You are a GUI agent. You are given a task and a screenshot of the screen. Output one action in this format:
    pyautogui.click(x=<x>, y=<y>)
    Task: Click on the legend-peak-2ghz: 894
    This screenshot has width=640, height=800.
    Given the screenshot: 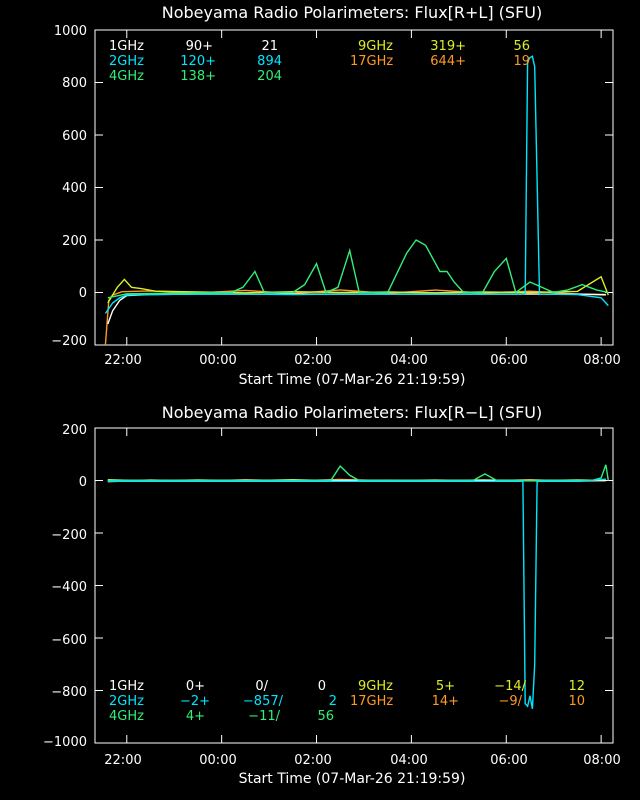 What is the action you would take?
    pyautogui.click(x=269, y=61)
    